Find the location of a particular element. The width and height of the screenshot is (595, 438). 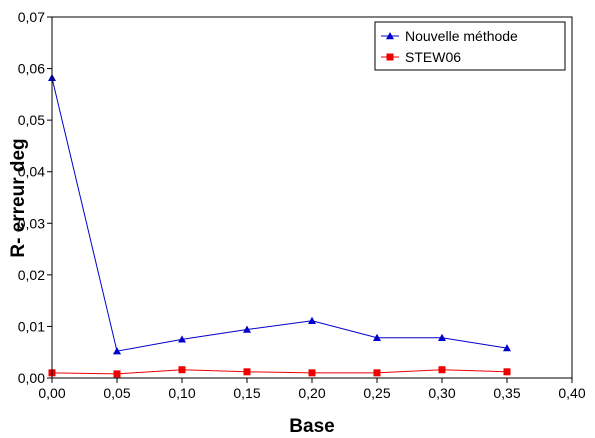

legend-box is located at coordinates (470, 46).